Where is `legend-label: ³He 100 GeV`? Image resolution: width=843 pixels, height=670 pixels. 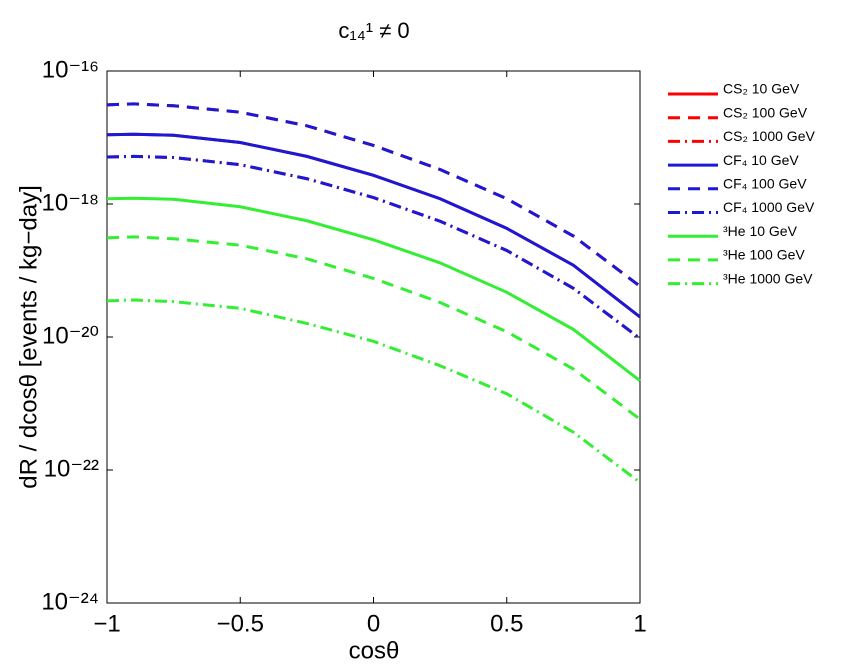
legend-label: ³He 100 GeV is located at coordinates (764, 255).